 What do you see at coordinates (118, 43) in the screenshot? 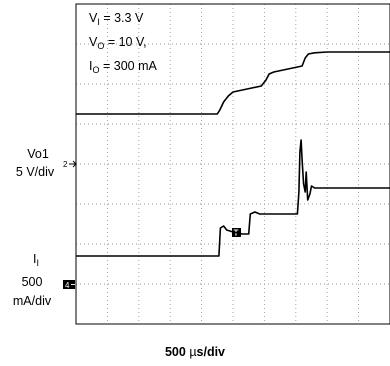
I see `annotation-vo: VO = 10 V,` at bounding box center [118, 43].